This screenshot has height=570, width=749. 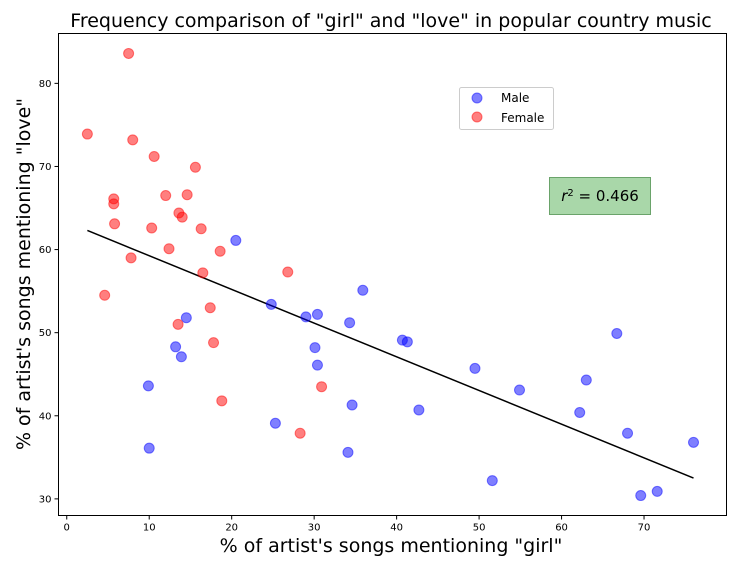 I want to click on y-tick-label: 60, so click(x=45, y=250).